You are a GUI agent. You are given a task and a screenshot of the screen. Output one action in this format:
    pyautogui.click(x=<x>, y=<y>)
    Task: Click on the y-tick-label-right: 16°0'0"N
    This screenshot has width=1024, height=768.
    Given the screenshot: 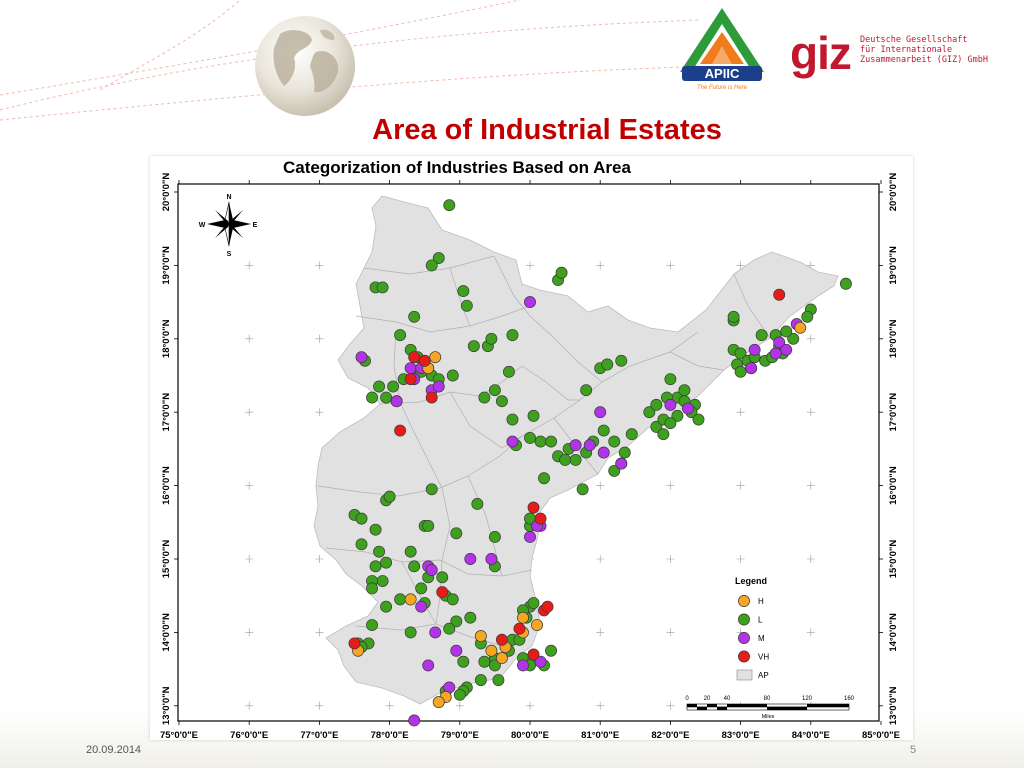 What is the action you would take?
    pyautogui.click(x=893, y=485)
    